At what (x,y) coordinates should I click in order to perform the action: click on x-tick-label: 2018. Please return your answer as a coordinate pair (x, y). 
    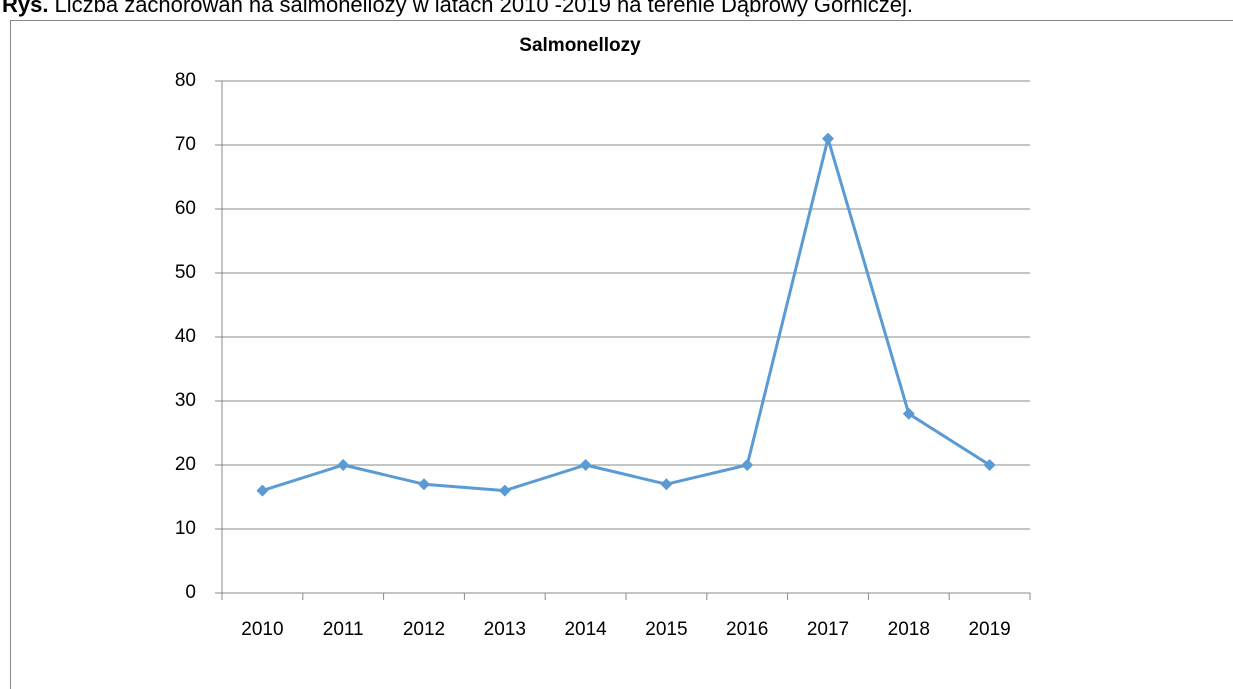
    Looking at the image, I should click on (909, 629).